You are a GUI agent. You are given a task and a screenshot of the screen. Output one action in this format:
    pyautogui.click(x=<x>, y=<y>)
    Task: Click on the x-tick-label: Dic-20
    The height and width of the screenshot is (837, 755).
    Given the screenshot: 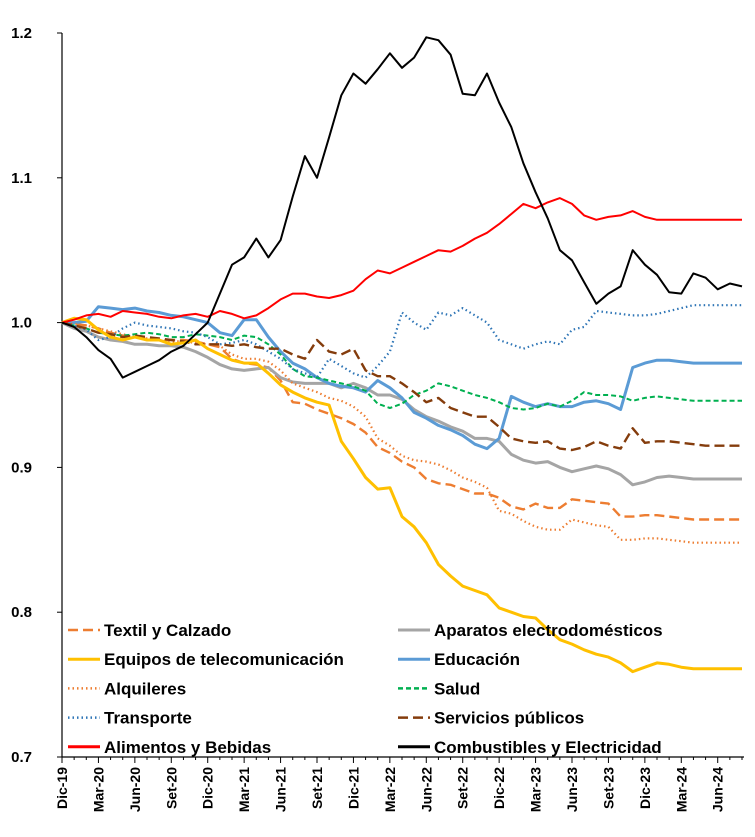 What is the action you would take?
    pyautogui.click(x=208, y=788)
    